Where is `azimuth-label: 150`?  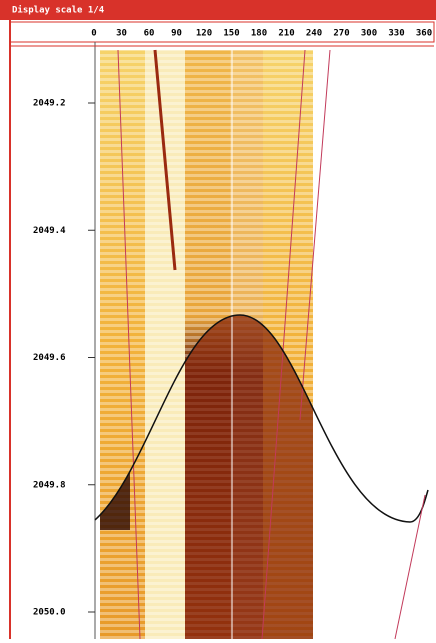
azimuth-label: 150 is located at coordinates (231, 34).